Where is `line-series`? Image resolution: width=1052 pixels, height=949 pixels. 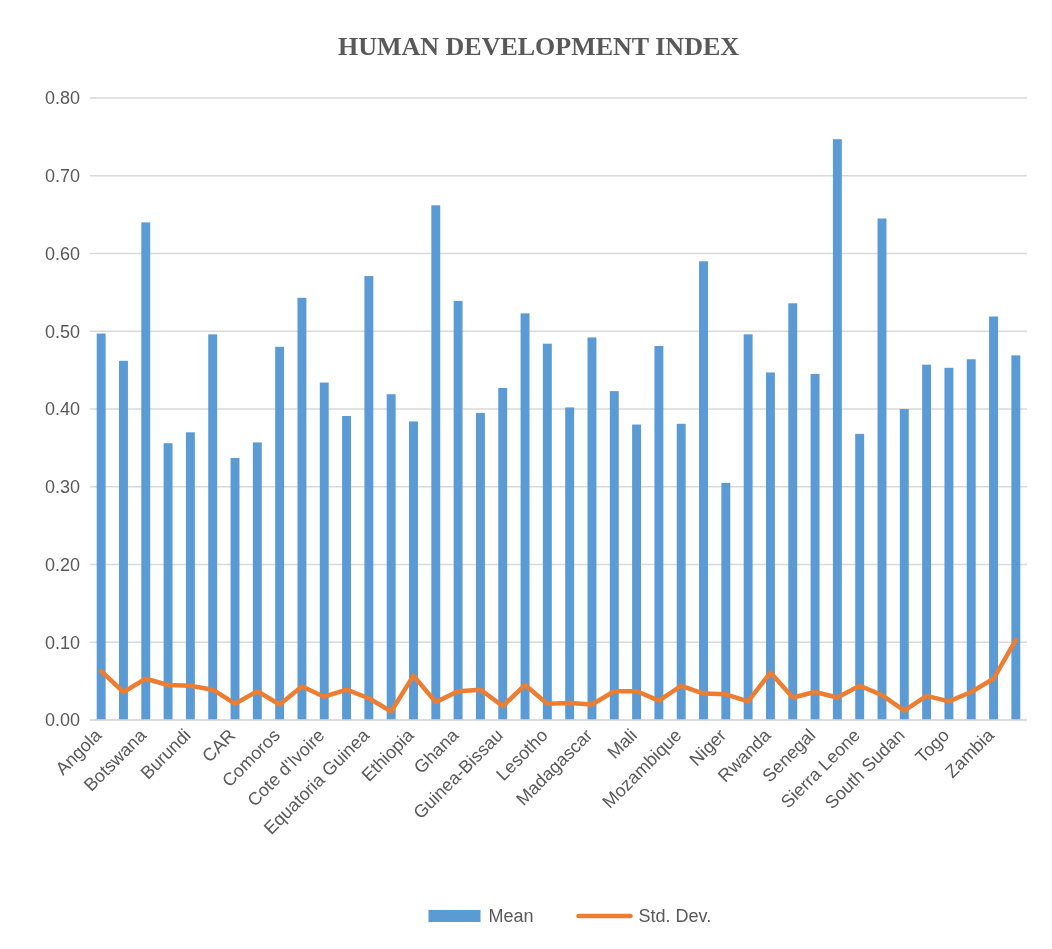 line-series is located at coordinates (558, 675).